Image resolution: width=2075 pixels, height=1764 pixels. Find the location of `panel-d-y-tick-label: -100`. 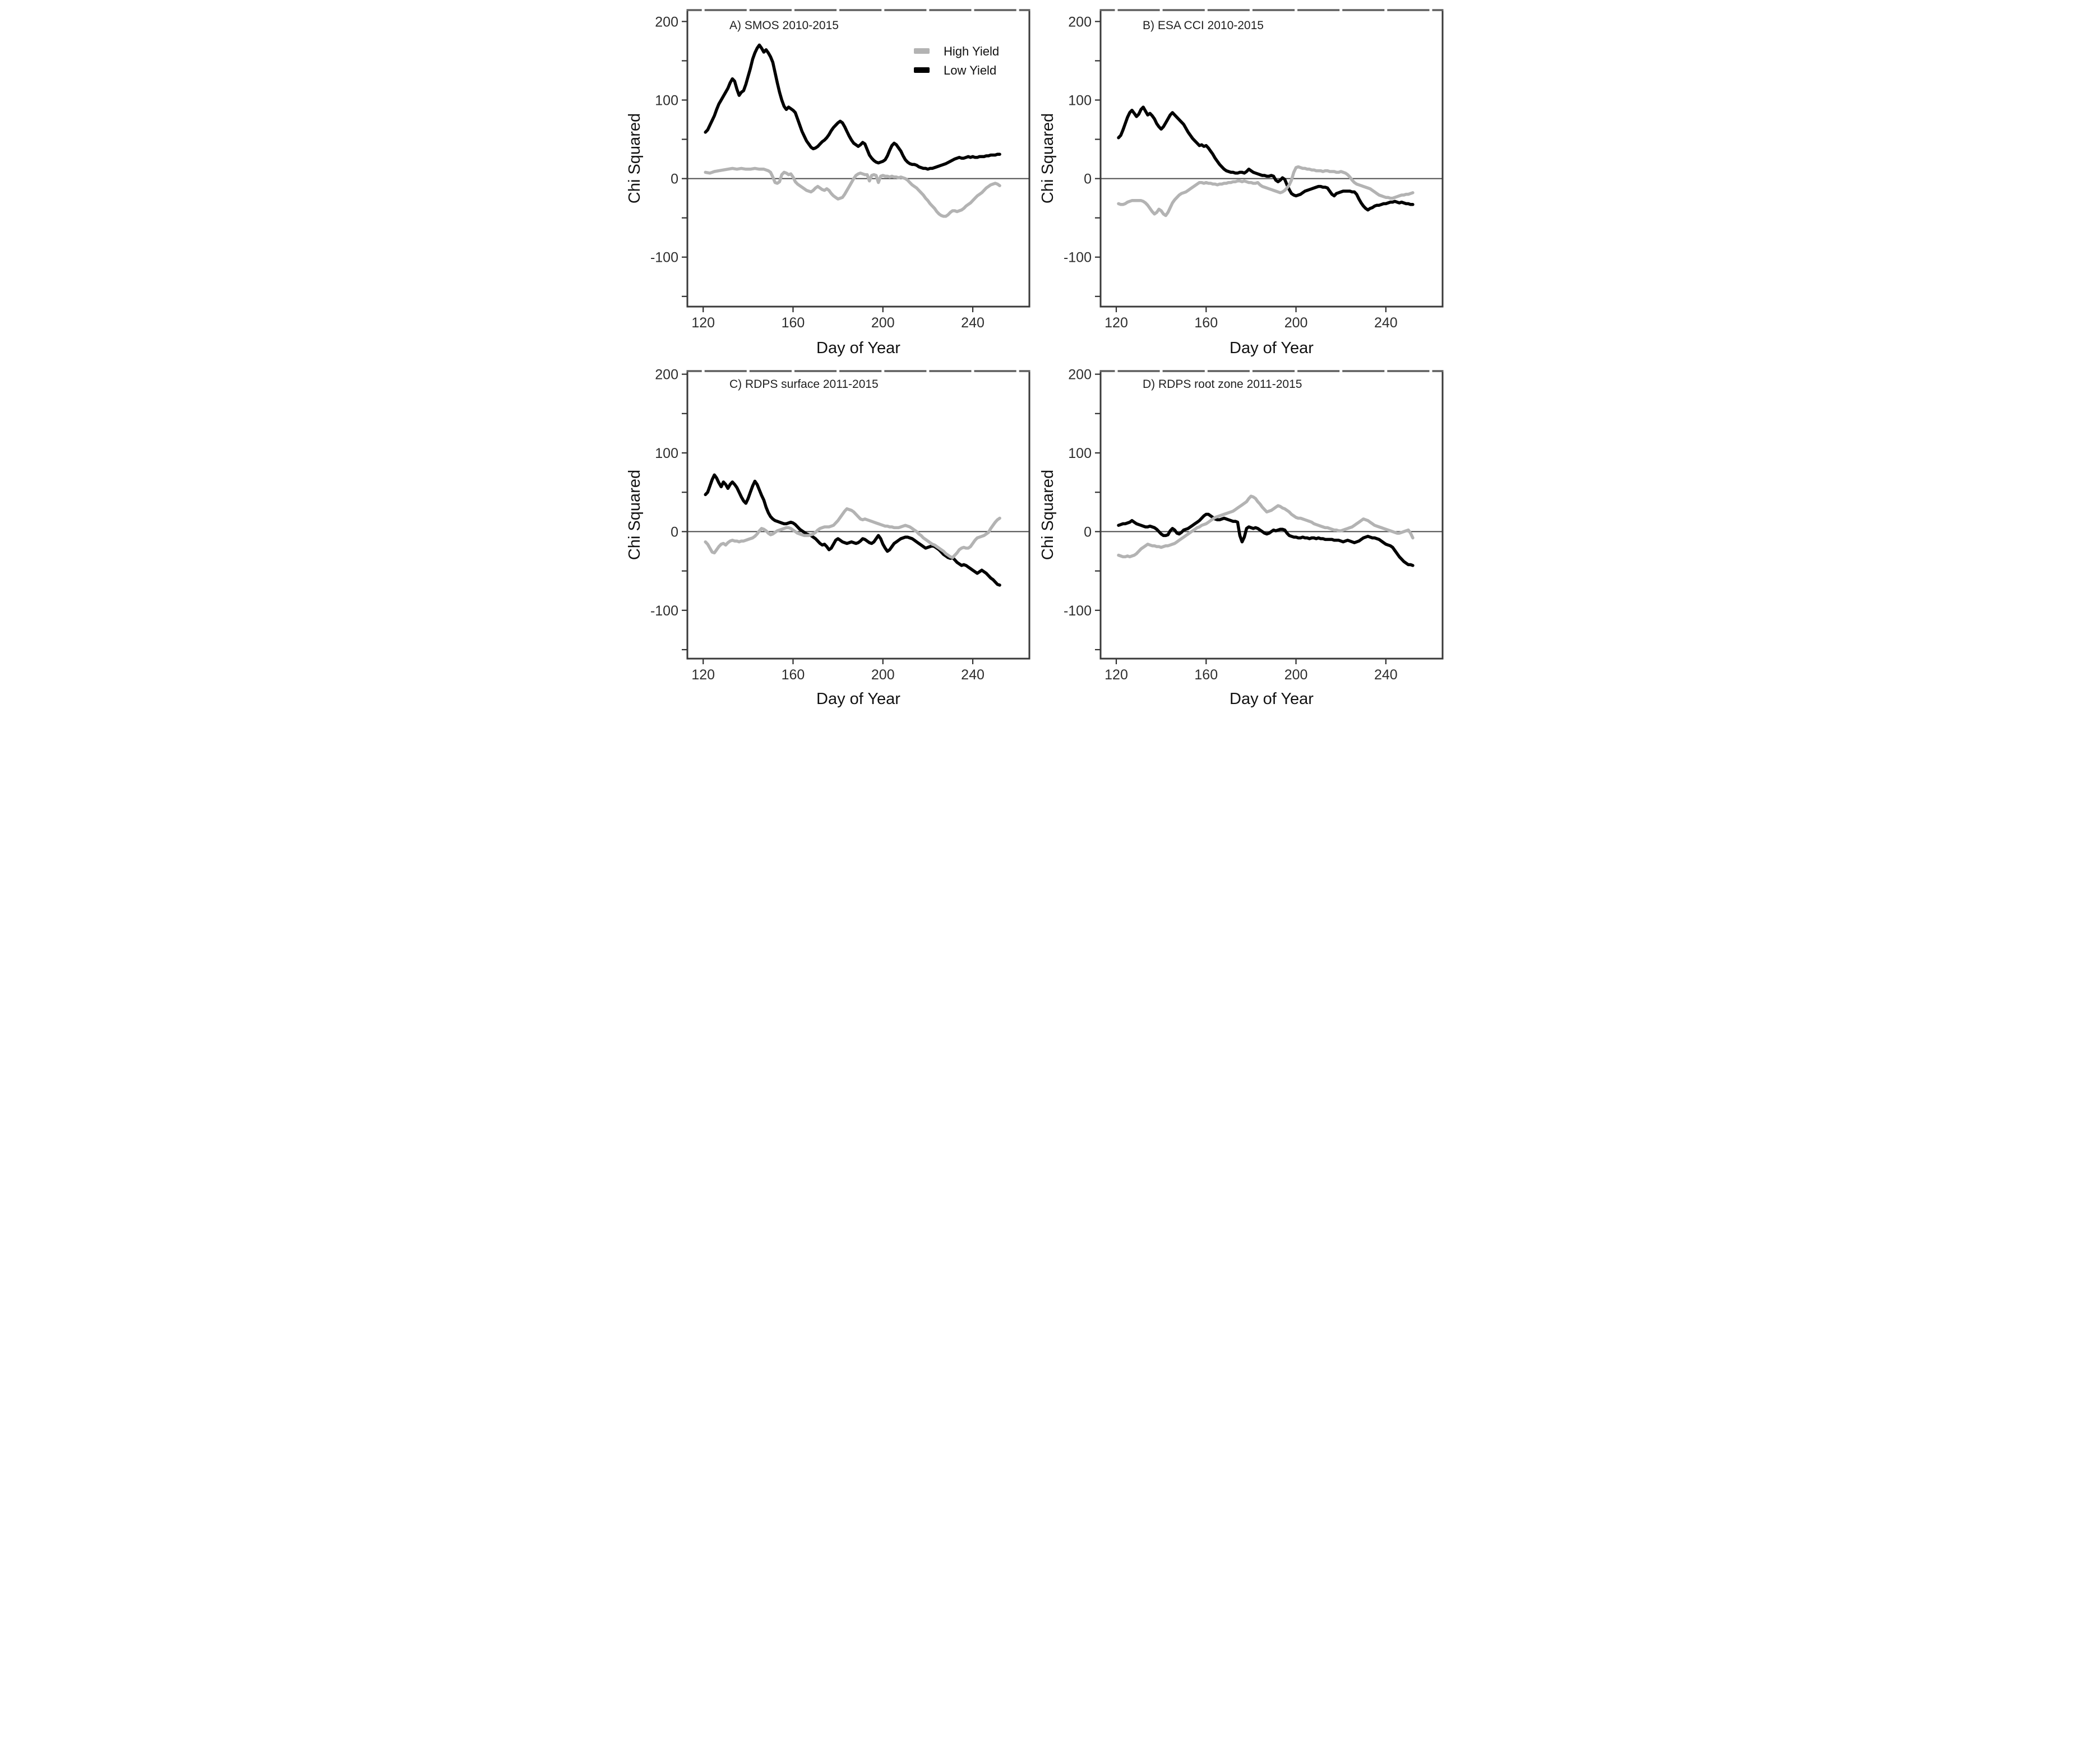

panel-d-y-tick-label: -100 is located at coordinates (1077, 611).